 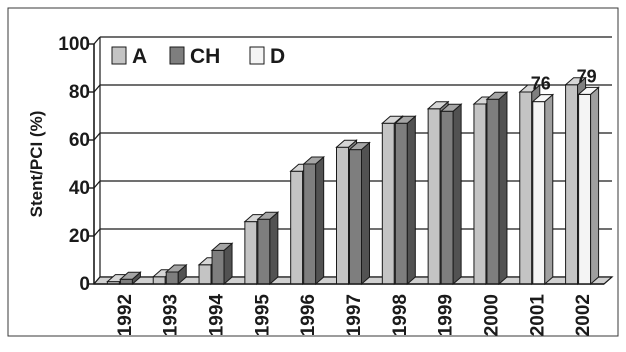 I want to click on legend-item: D, so click(x=267, y=56).